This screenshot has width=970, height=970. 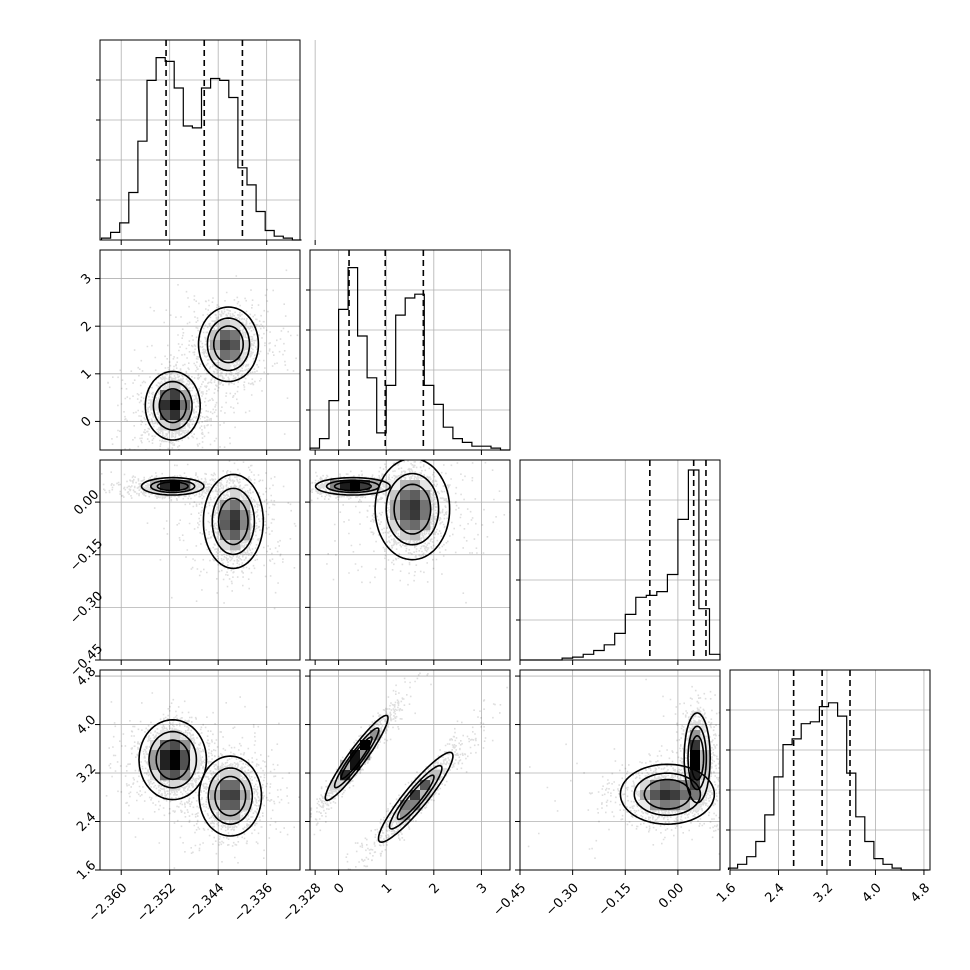 I want to click on x-tick-label: 0.00, so click(x=671, y=896).